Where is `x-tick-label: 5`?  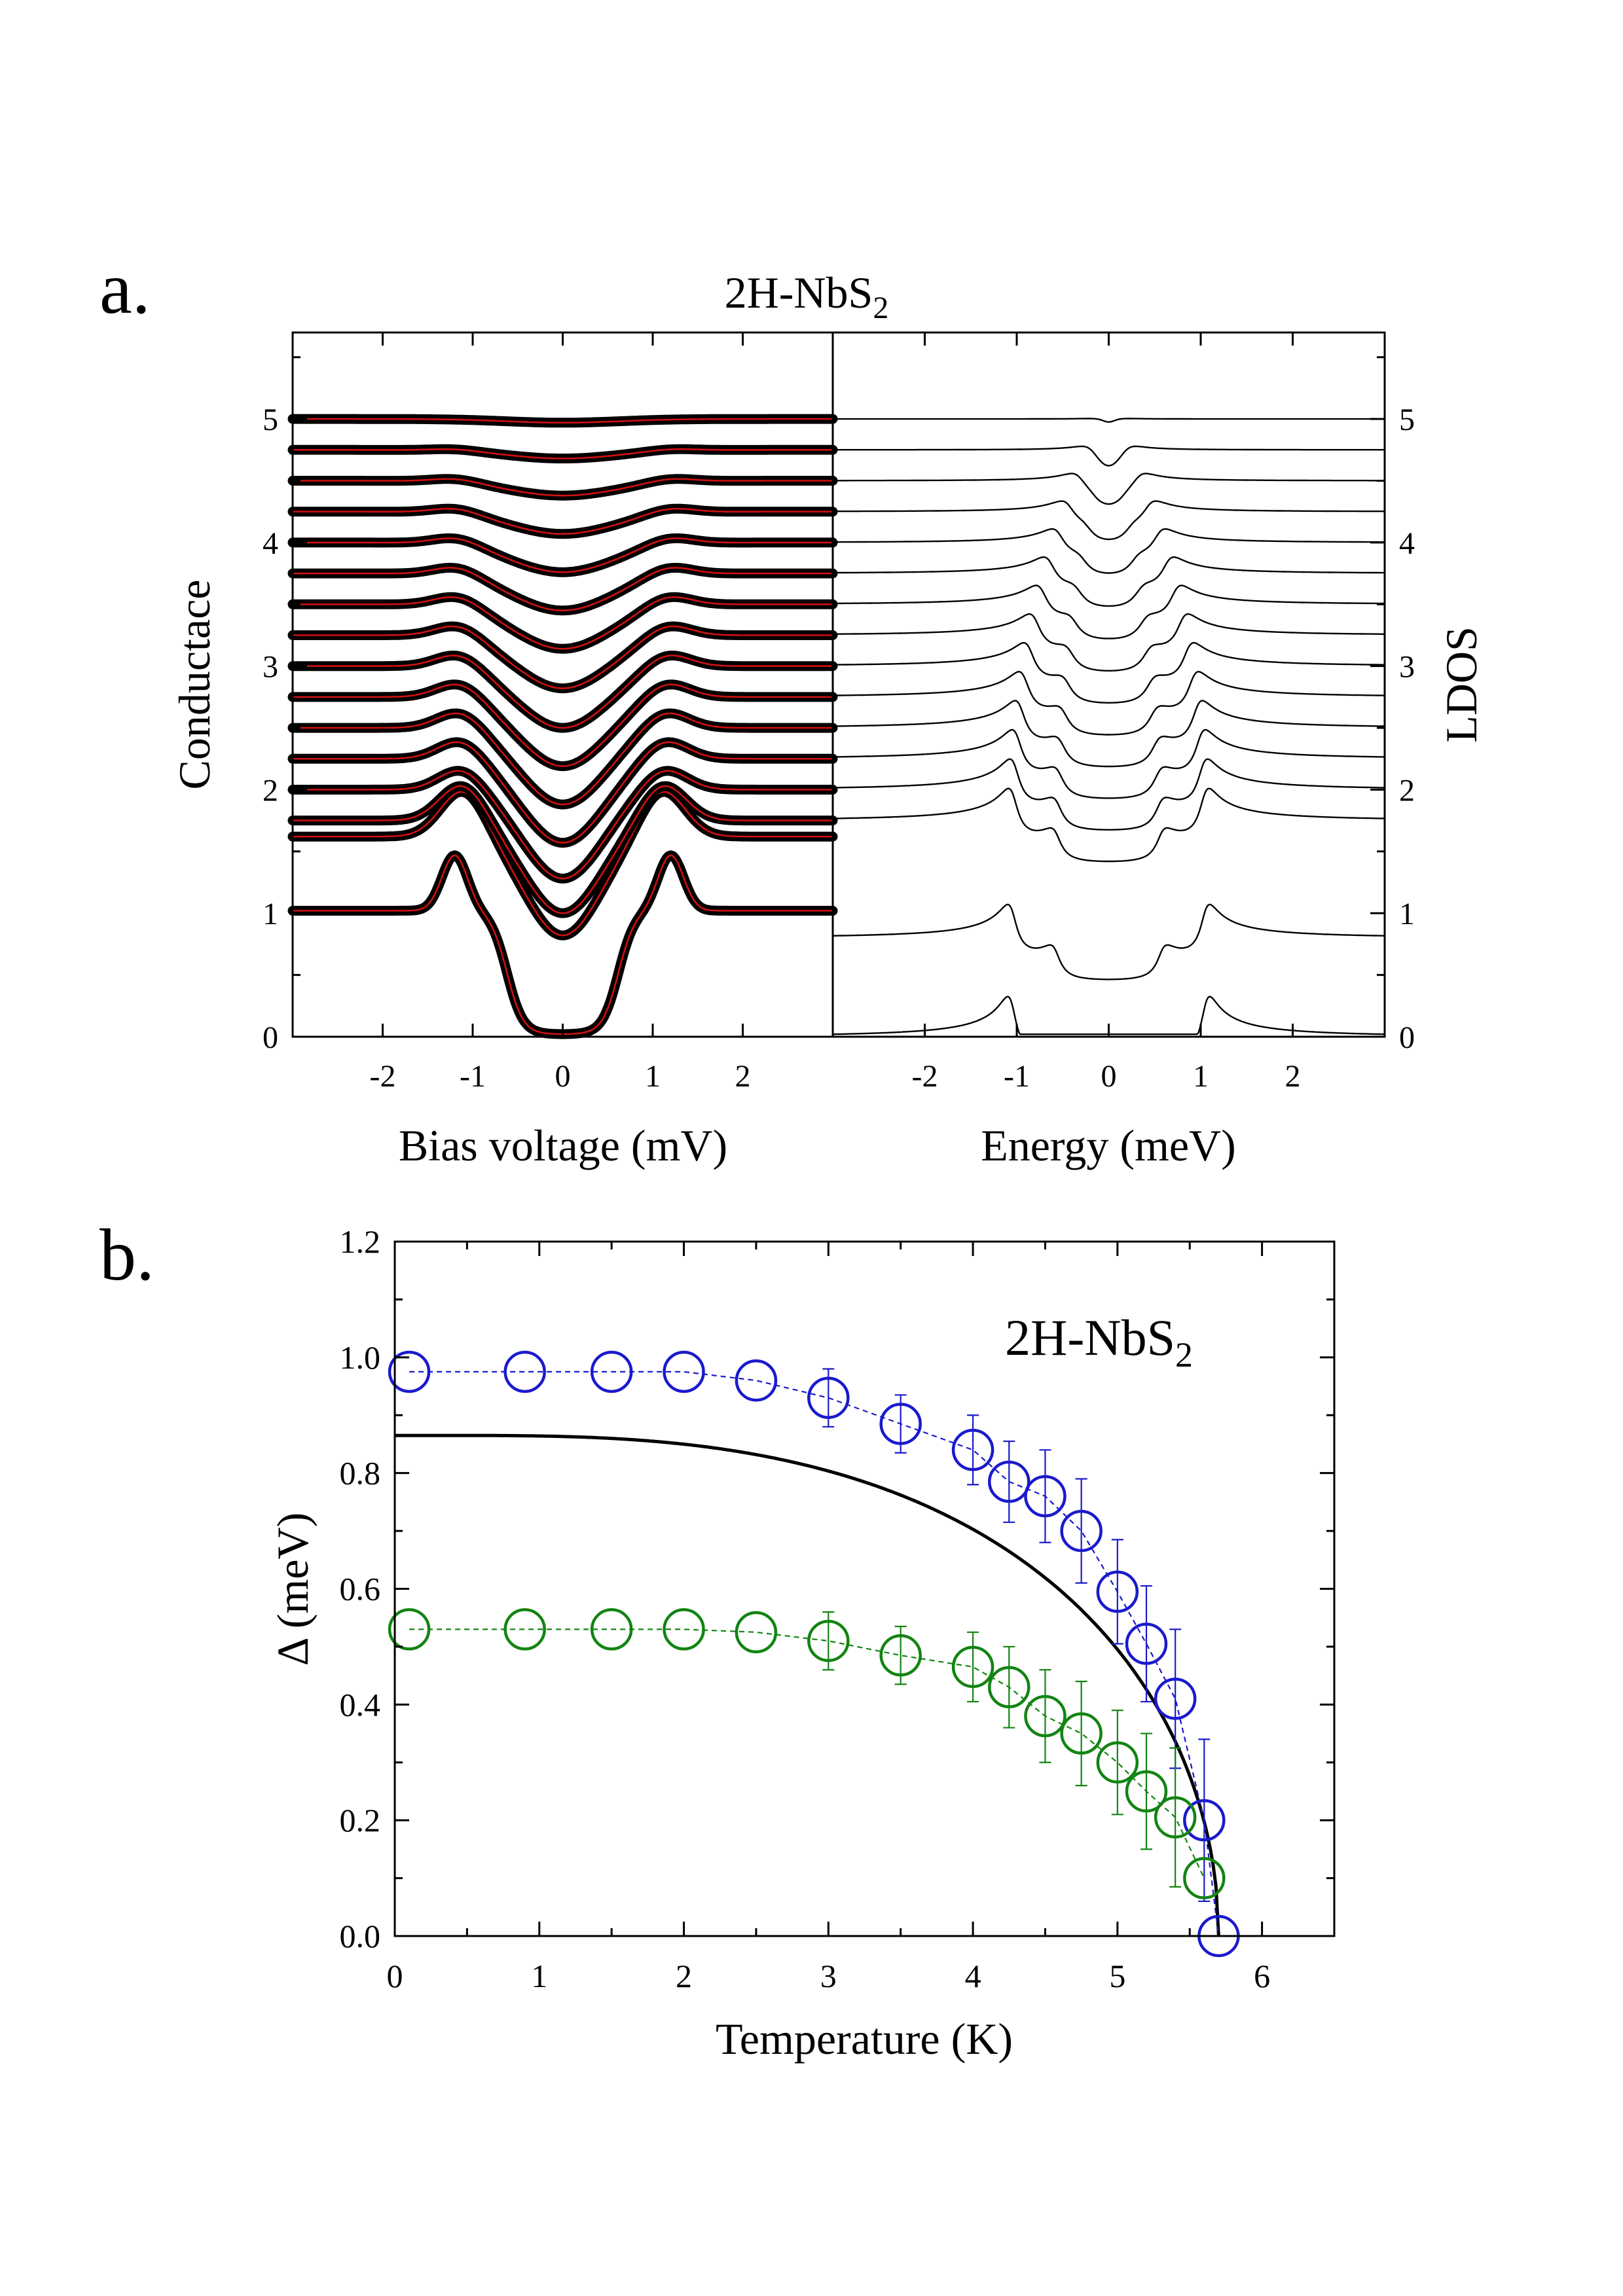 x-tick-label: 5 is located at coordinates (1117, 1976).